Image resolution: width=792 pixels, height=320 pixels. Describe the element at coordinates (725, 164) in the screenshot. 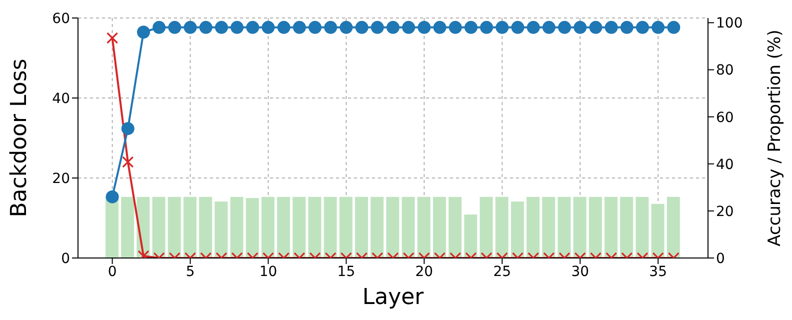

I see `y2-tick-label: 40` at that location.